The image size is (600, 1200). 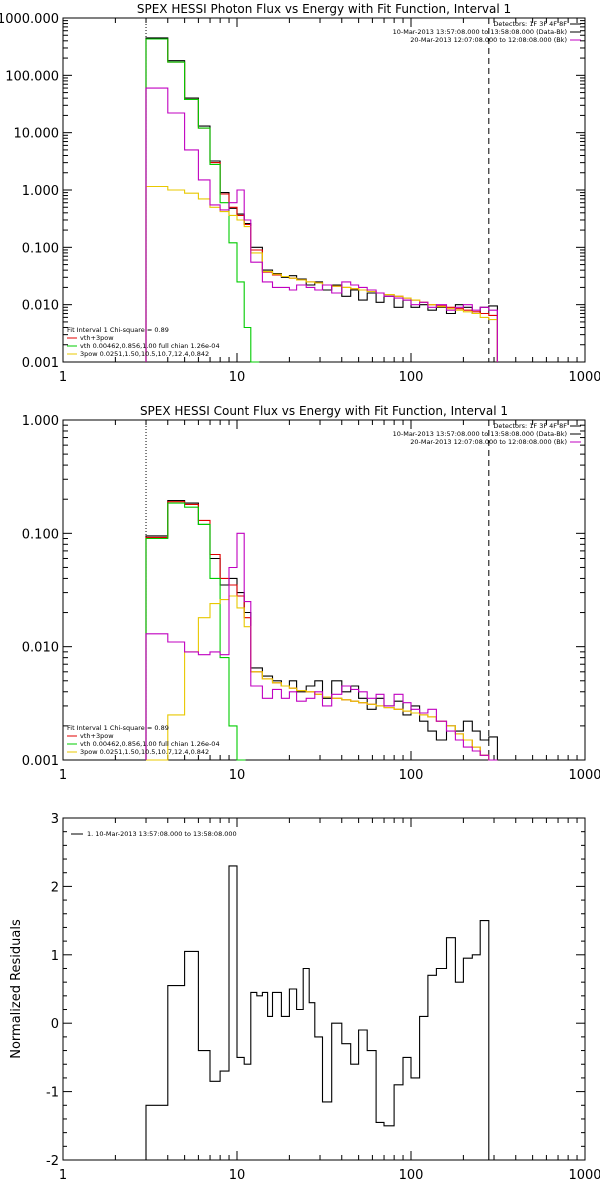 What do you see at coordinates (52, 1161) in the screenshot?
I see `y-tick-label: -2` at bounding box center [52, 1161].